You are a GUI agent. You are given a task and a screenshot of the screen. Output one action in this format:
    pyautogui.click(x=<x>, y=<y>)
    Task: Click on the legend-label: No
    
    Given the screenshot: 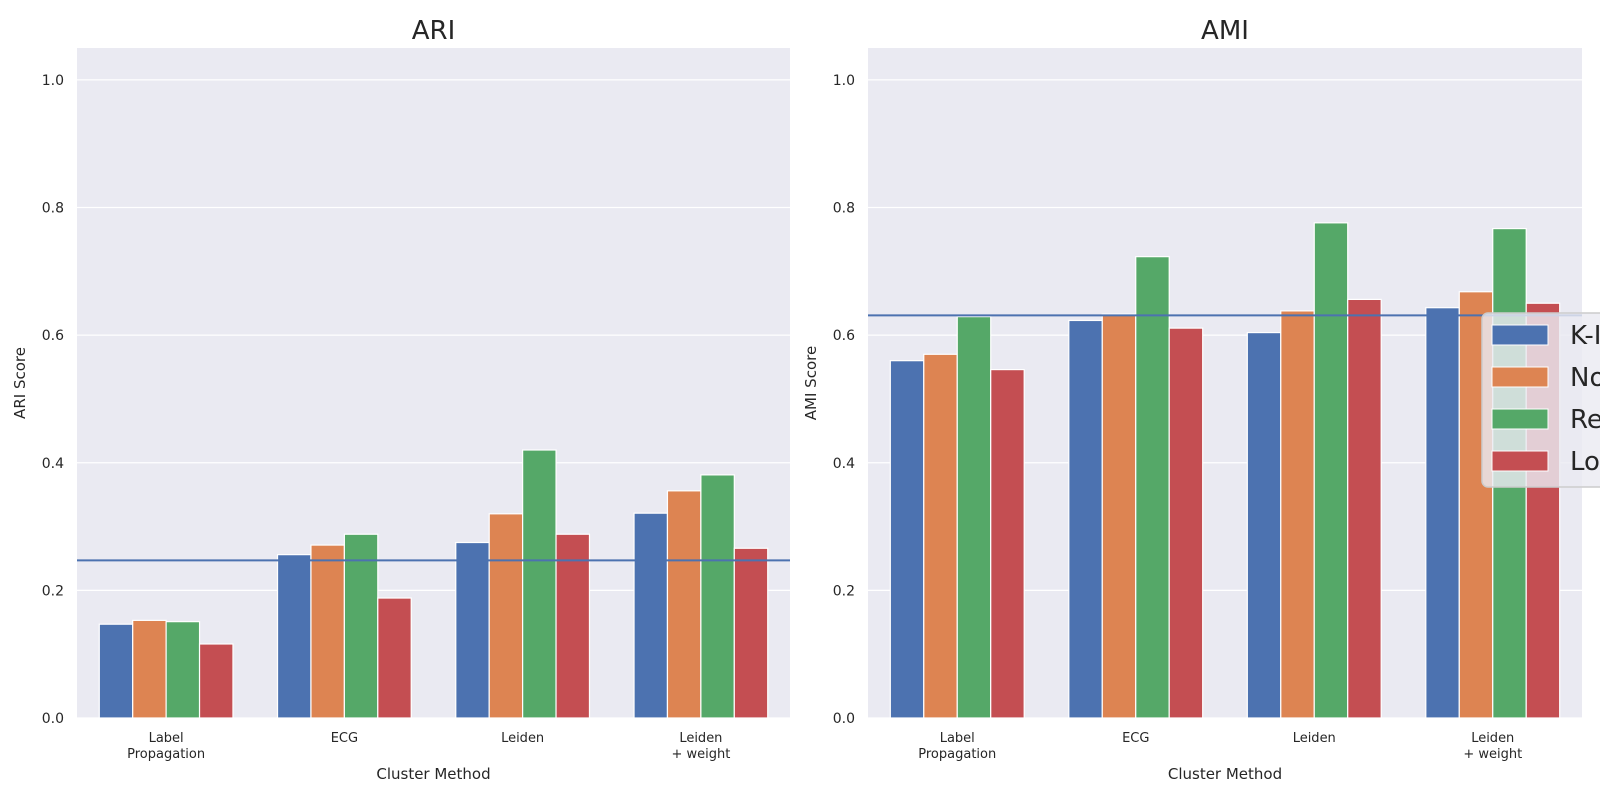 What is the action you would take?
    pyautogui.click(x=1585, y=378)
    